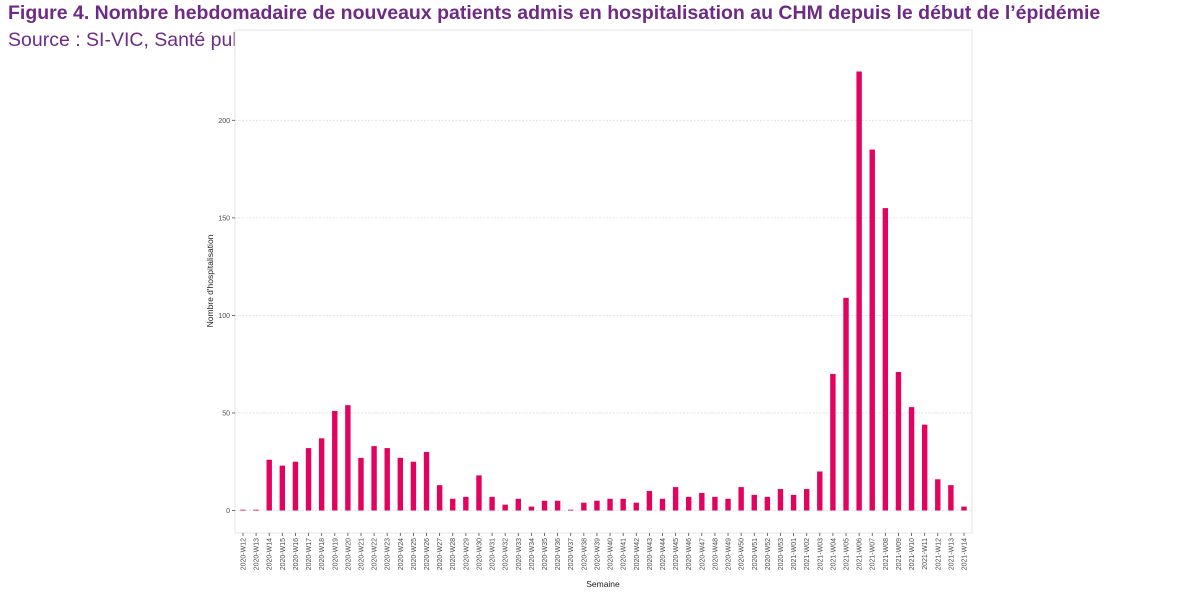  Describe the element at coordinates (584, 554) in the screenshot. I see `x-tick-label: 2020-W38` at that location.